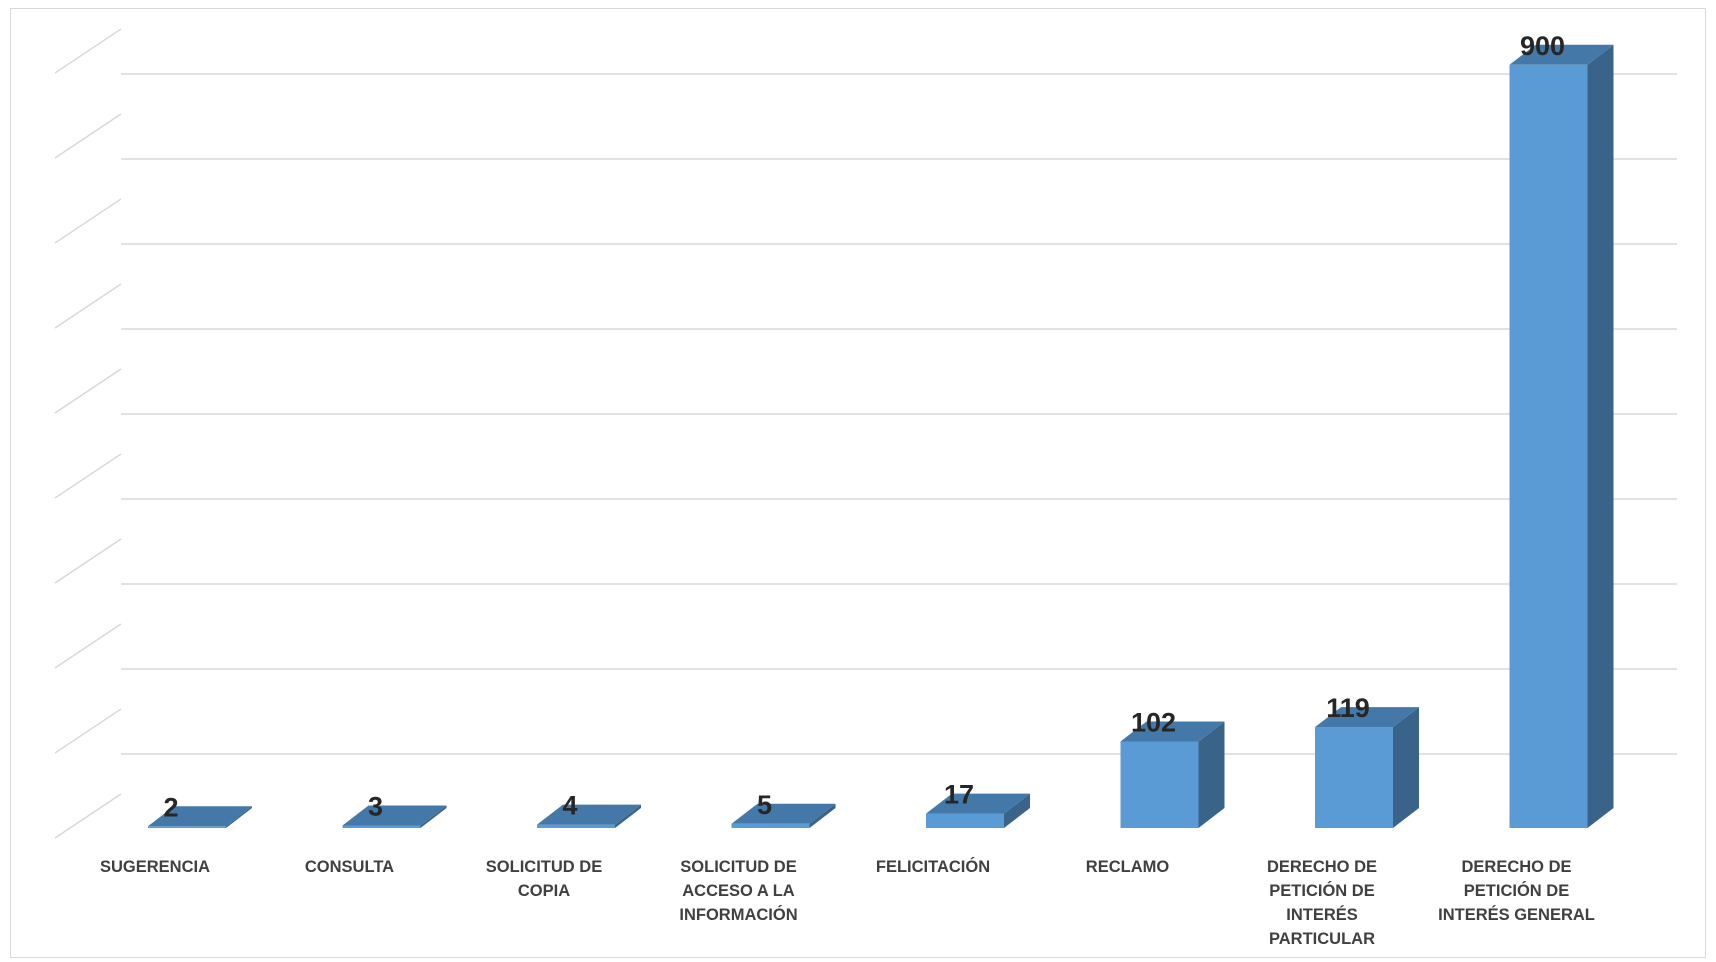 The width and height of the screenshot is (1716, 962). What do you see at coordinates (375, 806) in the screenshot?
I see `data-label: 3` at bounding box center [375, 806].